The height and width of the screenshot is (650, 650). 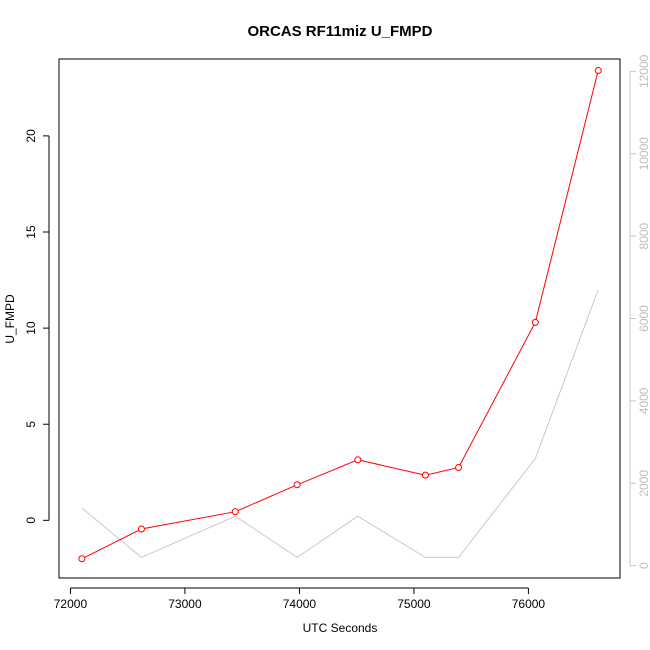 What do you see at coordinates (340, 628) in the screenshot?
I see `x-axis-label: UTC Seconds` at bounding box center [340, 628].